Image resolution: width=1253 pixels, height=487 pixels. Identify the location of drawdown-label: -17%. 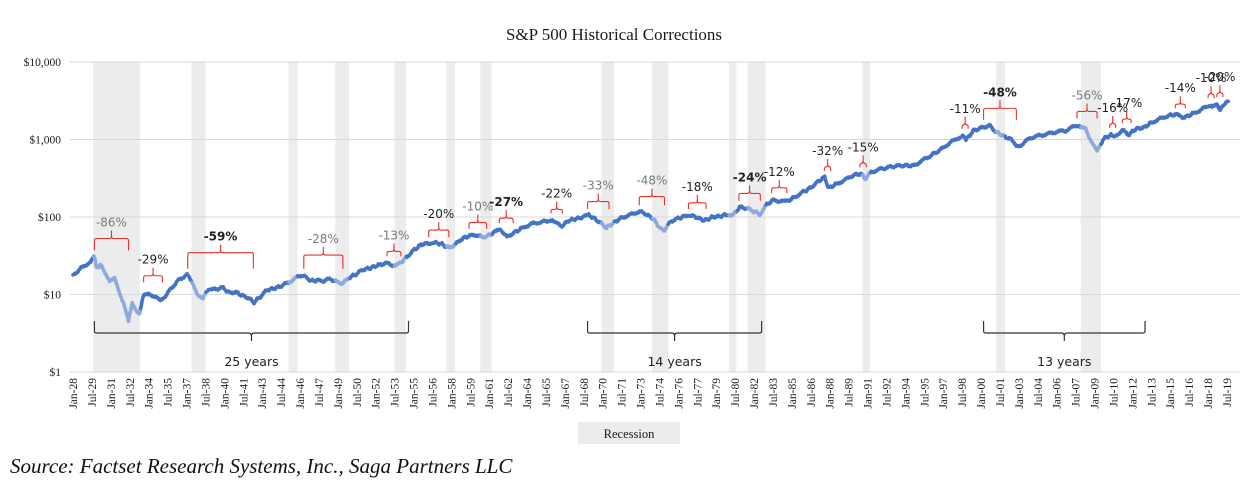
(1126, 103).